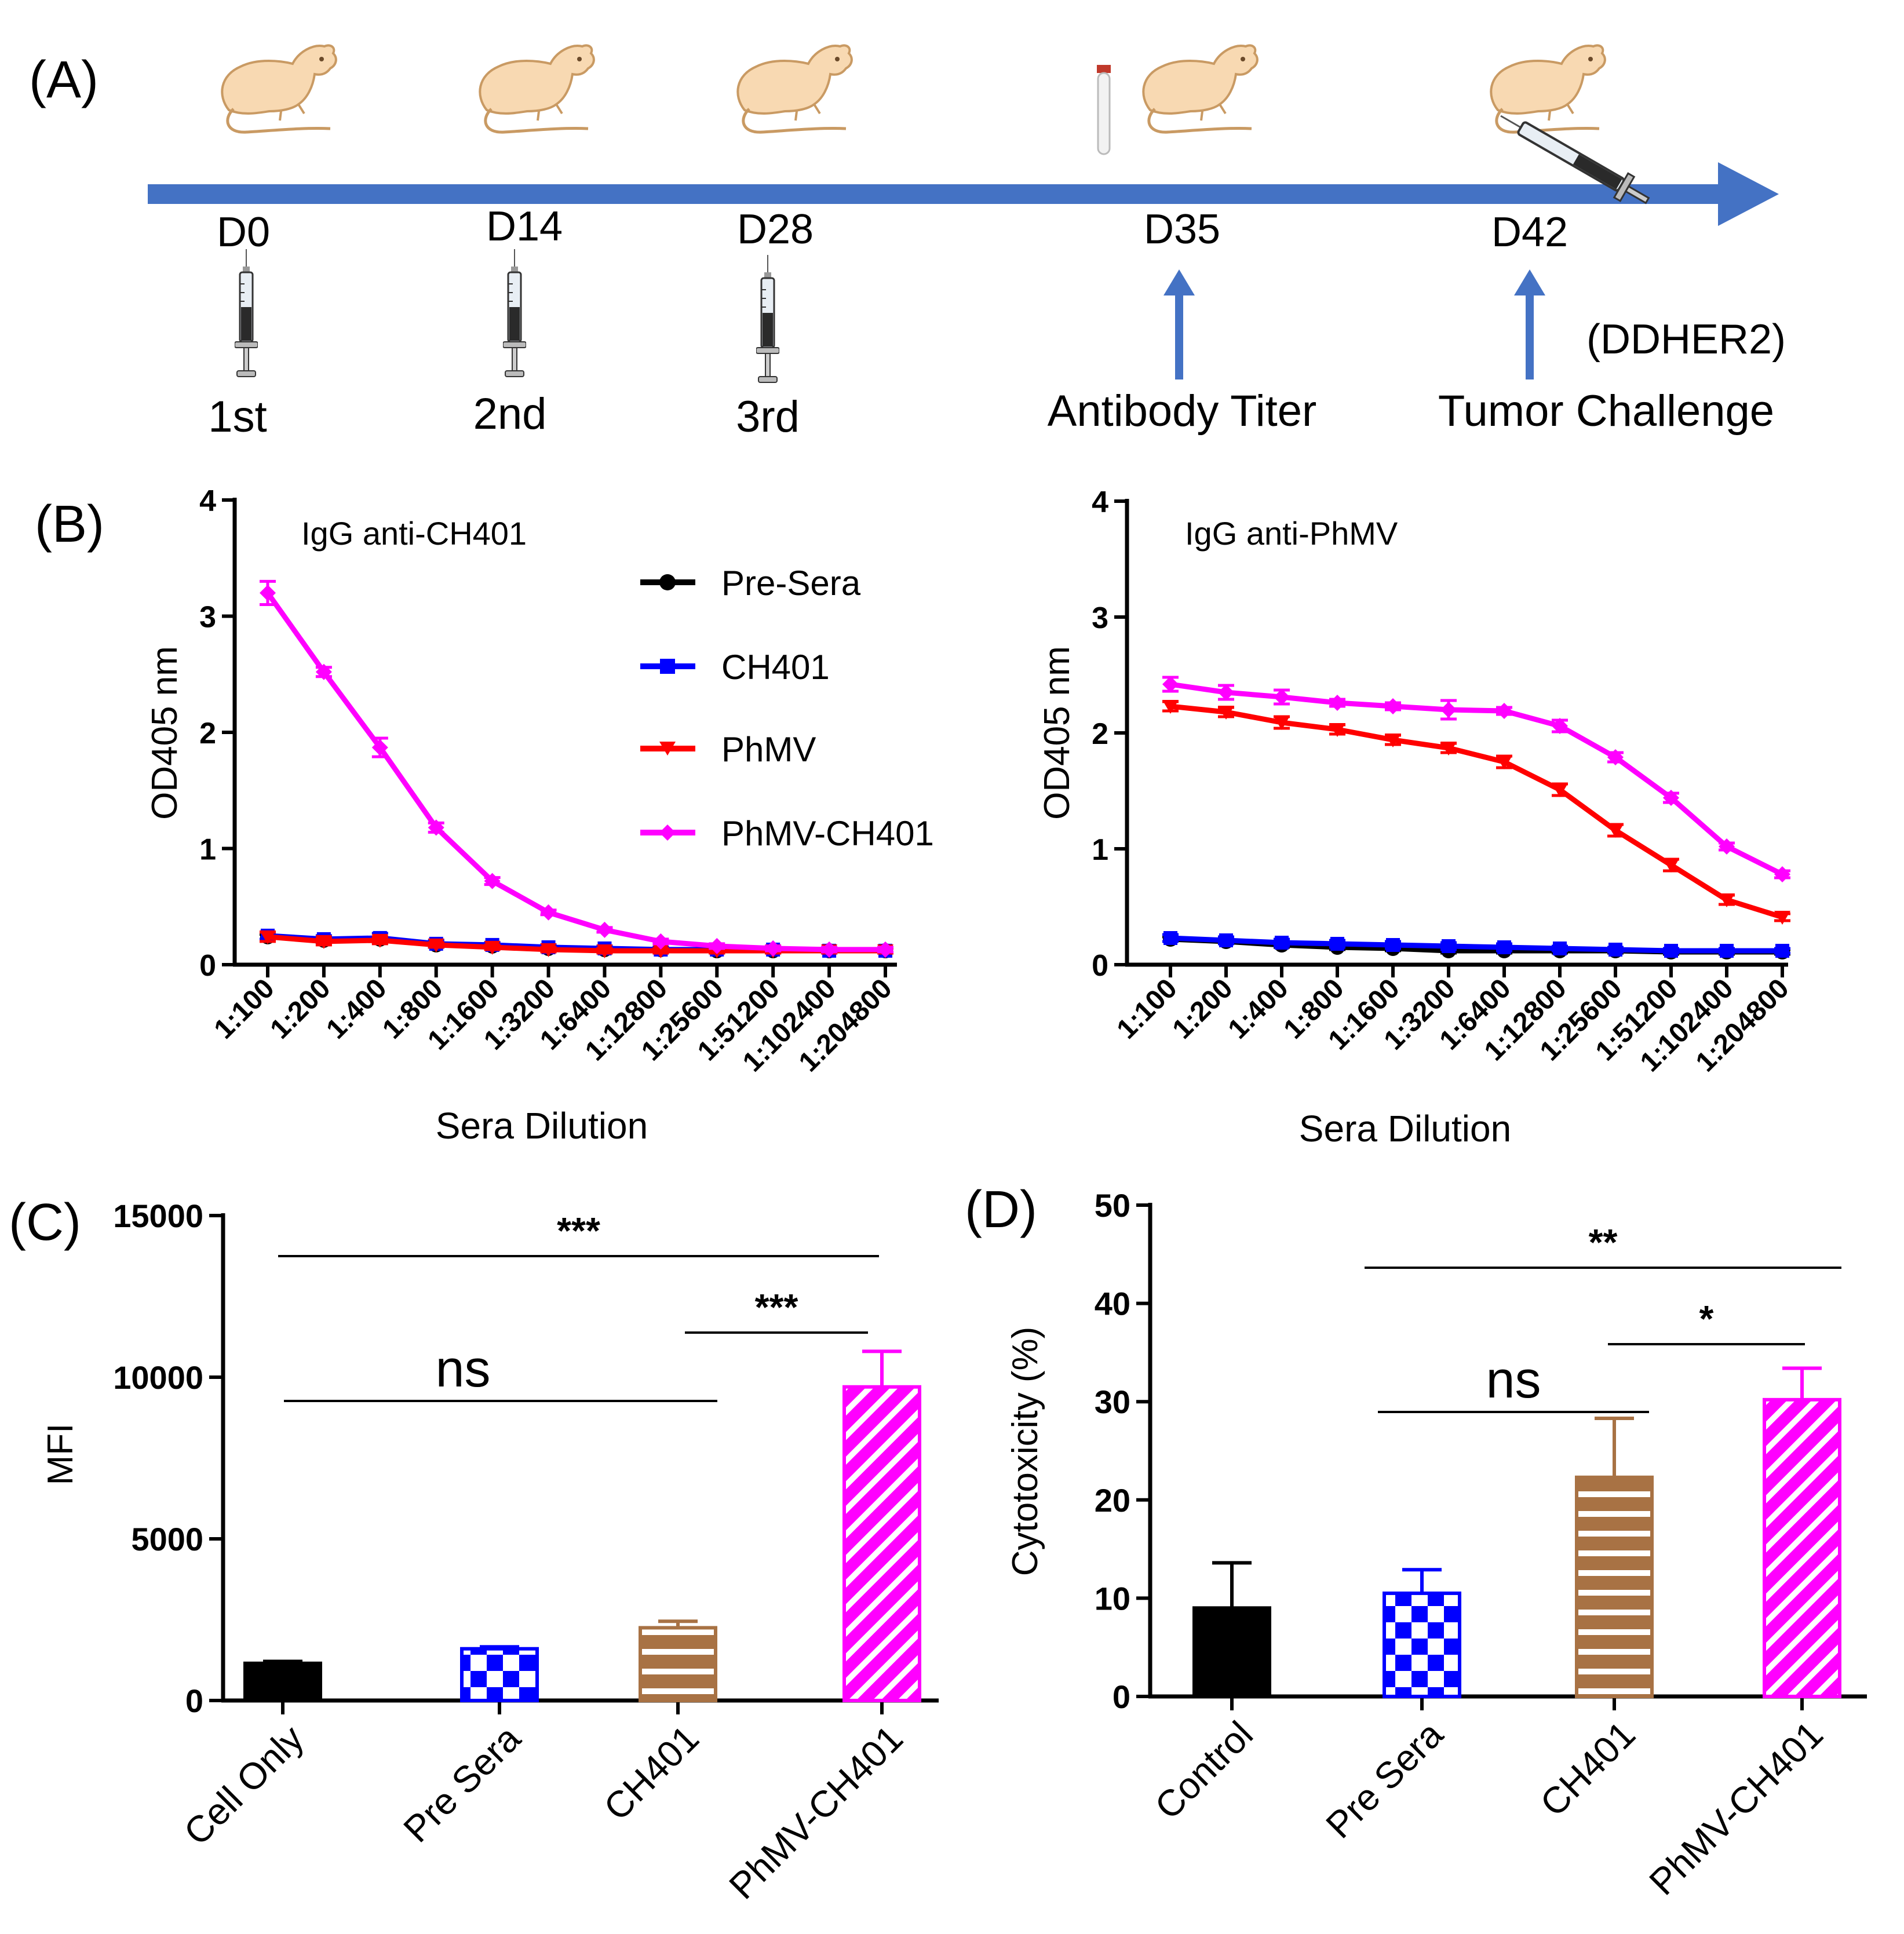 The image size is (1904, 1934). What do you see at coordinates (768, 416) in the screenshot?
I see `dose-label-3rd: 3rd` at bounding box center [768, 416].